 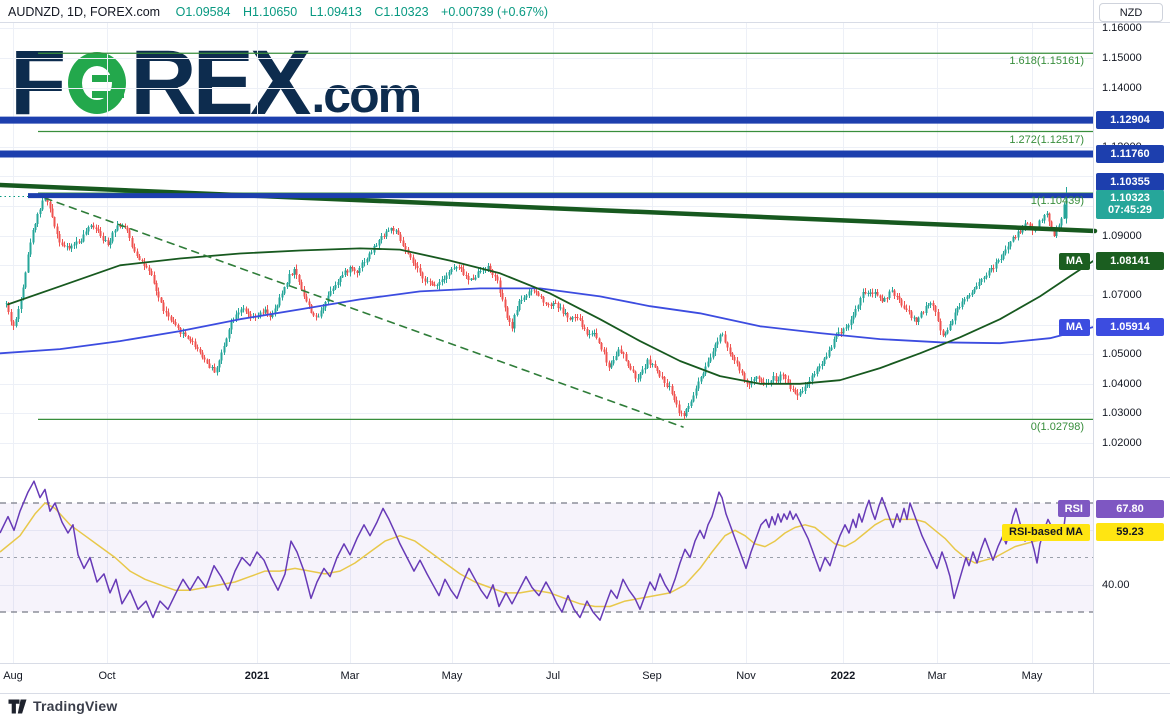 I want to click on tradingview-attribution: TradingView, so click(x=62, y=706).